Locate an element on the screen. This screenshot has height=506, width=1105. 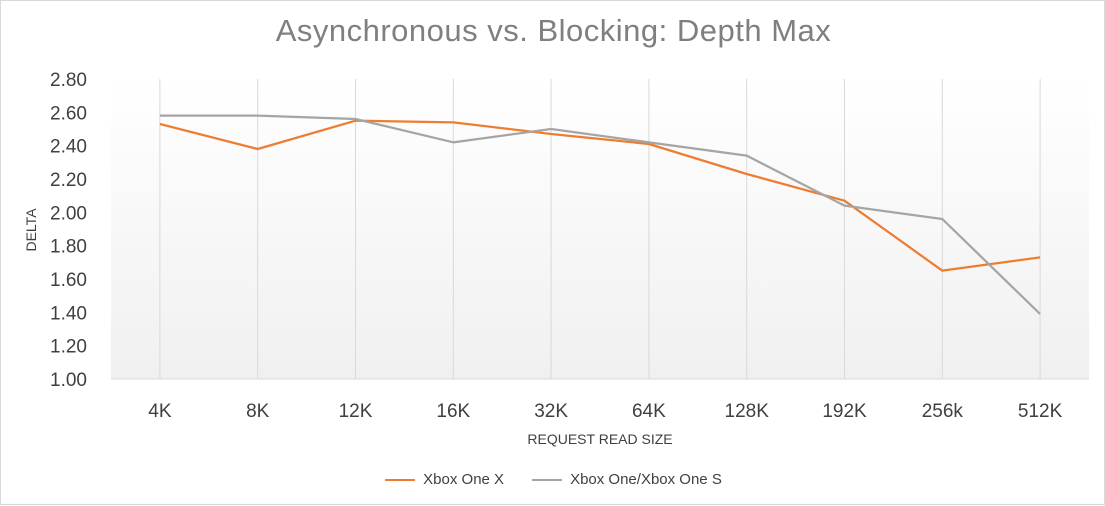
legend: Xbox One X Xbox One/Xbox One S is located at coordinates (553, 479).